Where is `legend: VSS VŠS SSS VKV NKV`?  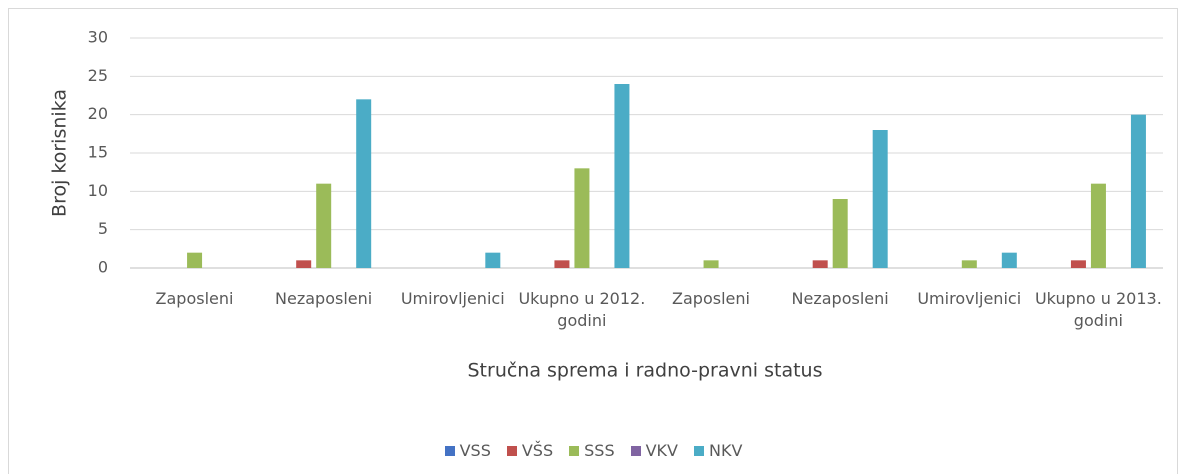 legend: VSS VŠS SSS VKV NKV is located at coordinates (593, 450).